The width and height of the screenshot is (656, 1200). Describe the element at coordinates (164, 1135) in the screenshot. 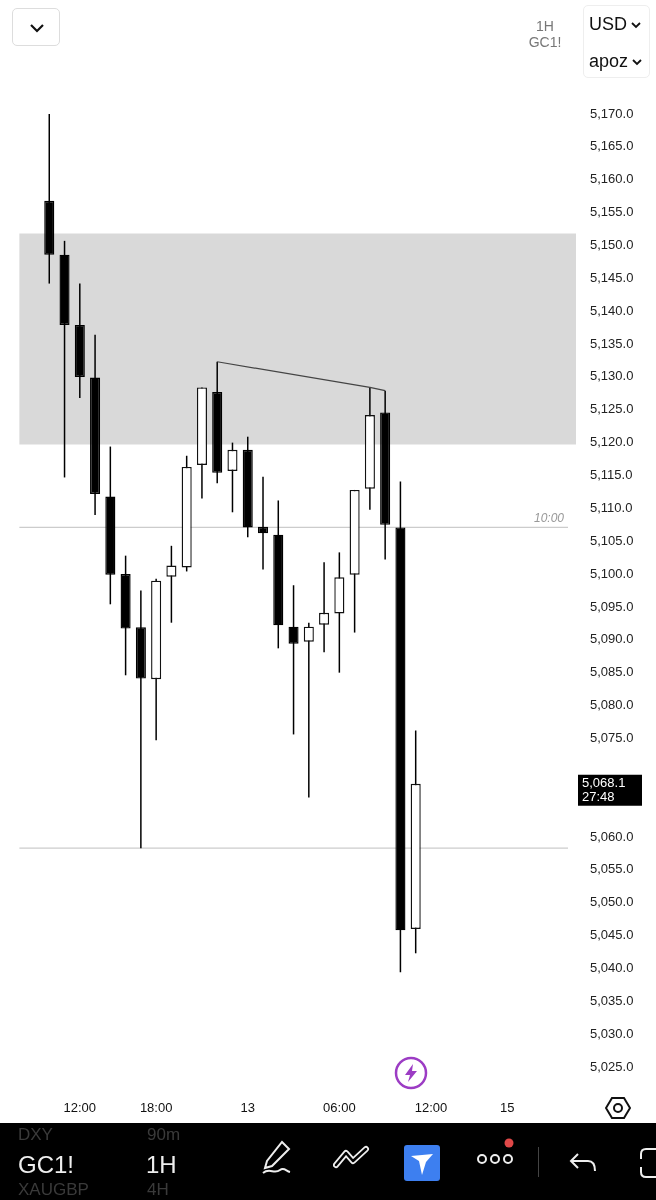

I see `text: 90m` at that location.